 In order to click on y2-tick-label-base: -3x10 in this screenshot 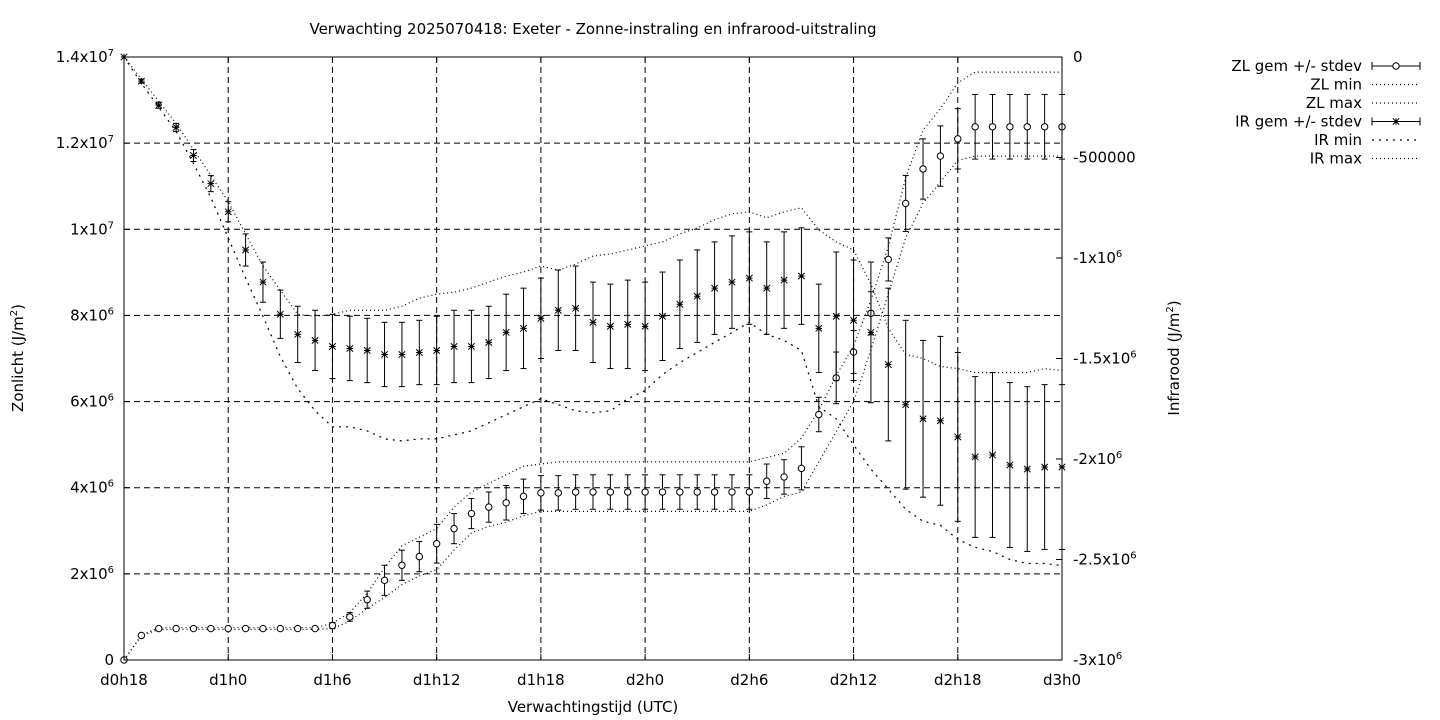, I will do `click(1094, 660)`.